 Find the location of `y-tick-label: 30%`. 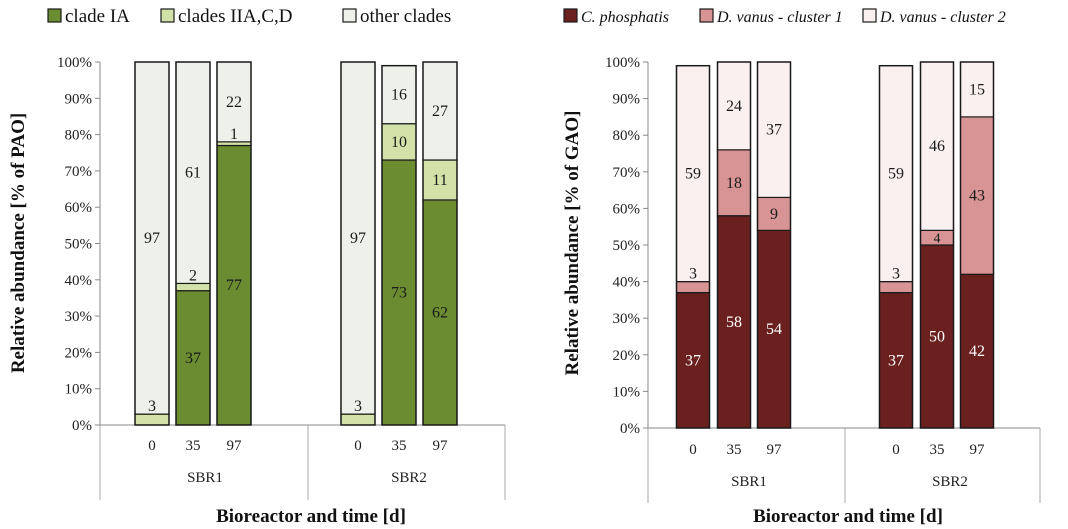

y-tick-label: 30% is located at coordinates (79, 317).